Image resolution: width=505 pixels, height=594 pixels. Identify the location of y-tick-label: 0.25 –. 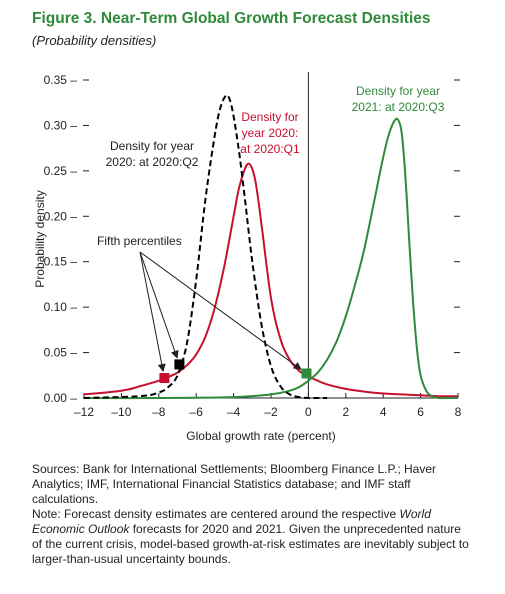
(61, 171).